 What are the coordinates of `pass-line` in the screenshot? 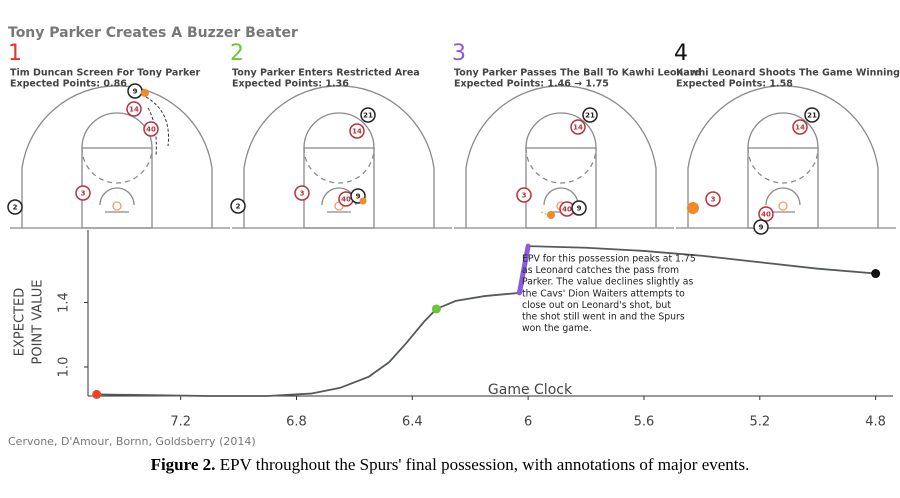 It's located at (544, 213).